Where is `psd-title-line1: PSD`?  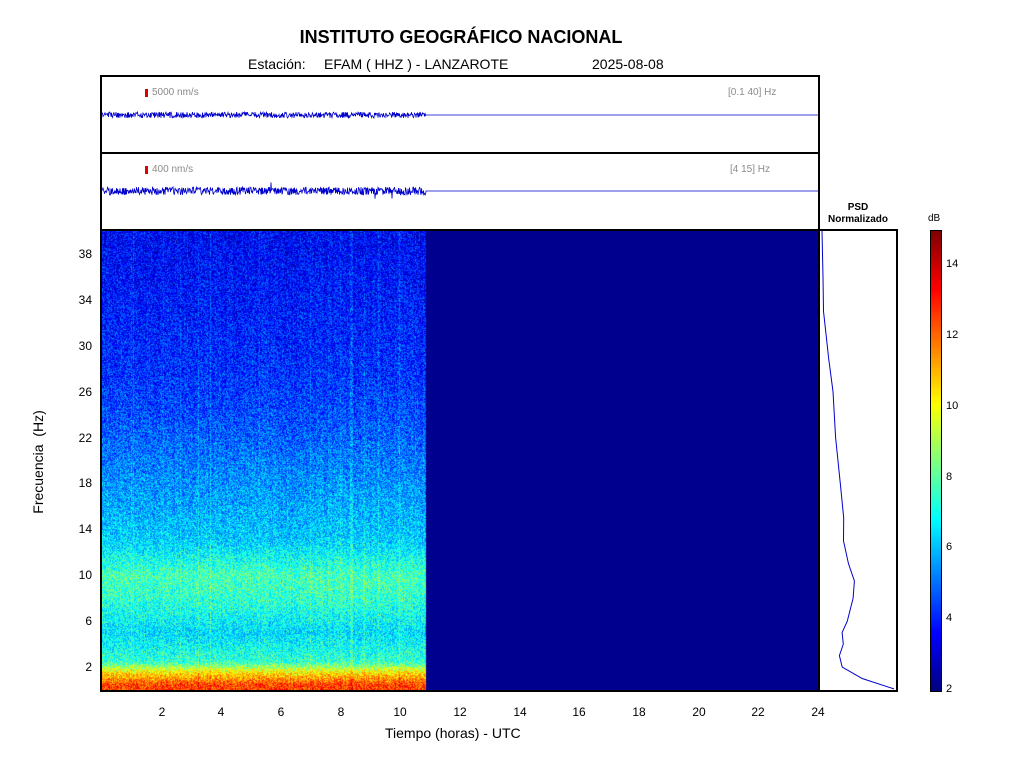
psd-title-line1: PSD is located at coordinates (858, 207).